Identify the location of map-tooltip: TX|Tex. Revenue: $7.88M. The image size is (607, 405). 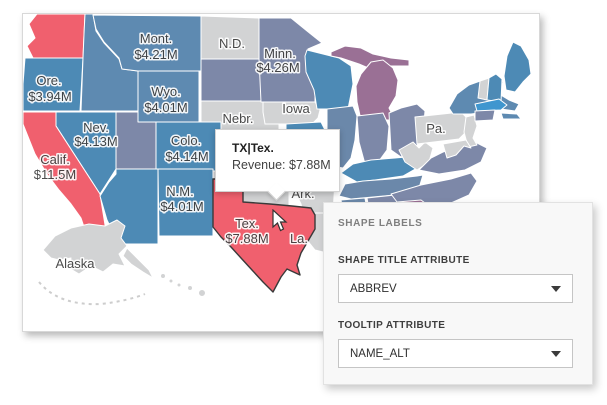
(277, 160).